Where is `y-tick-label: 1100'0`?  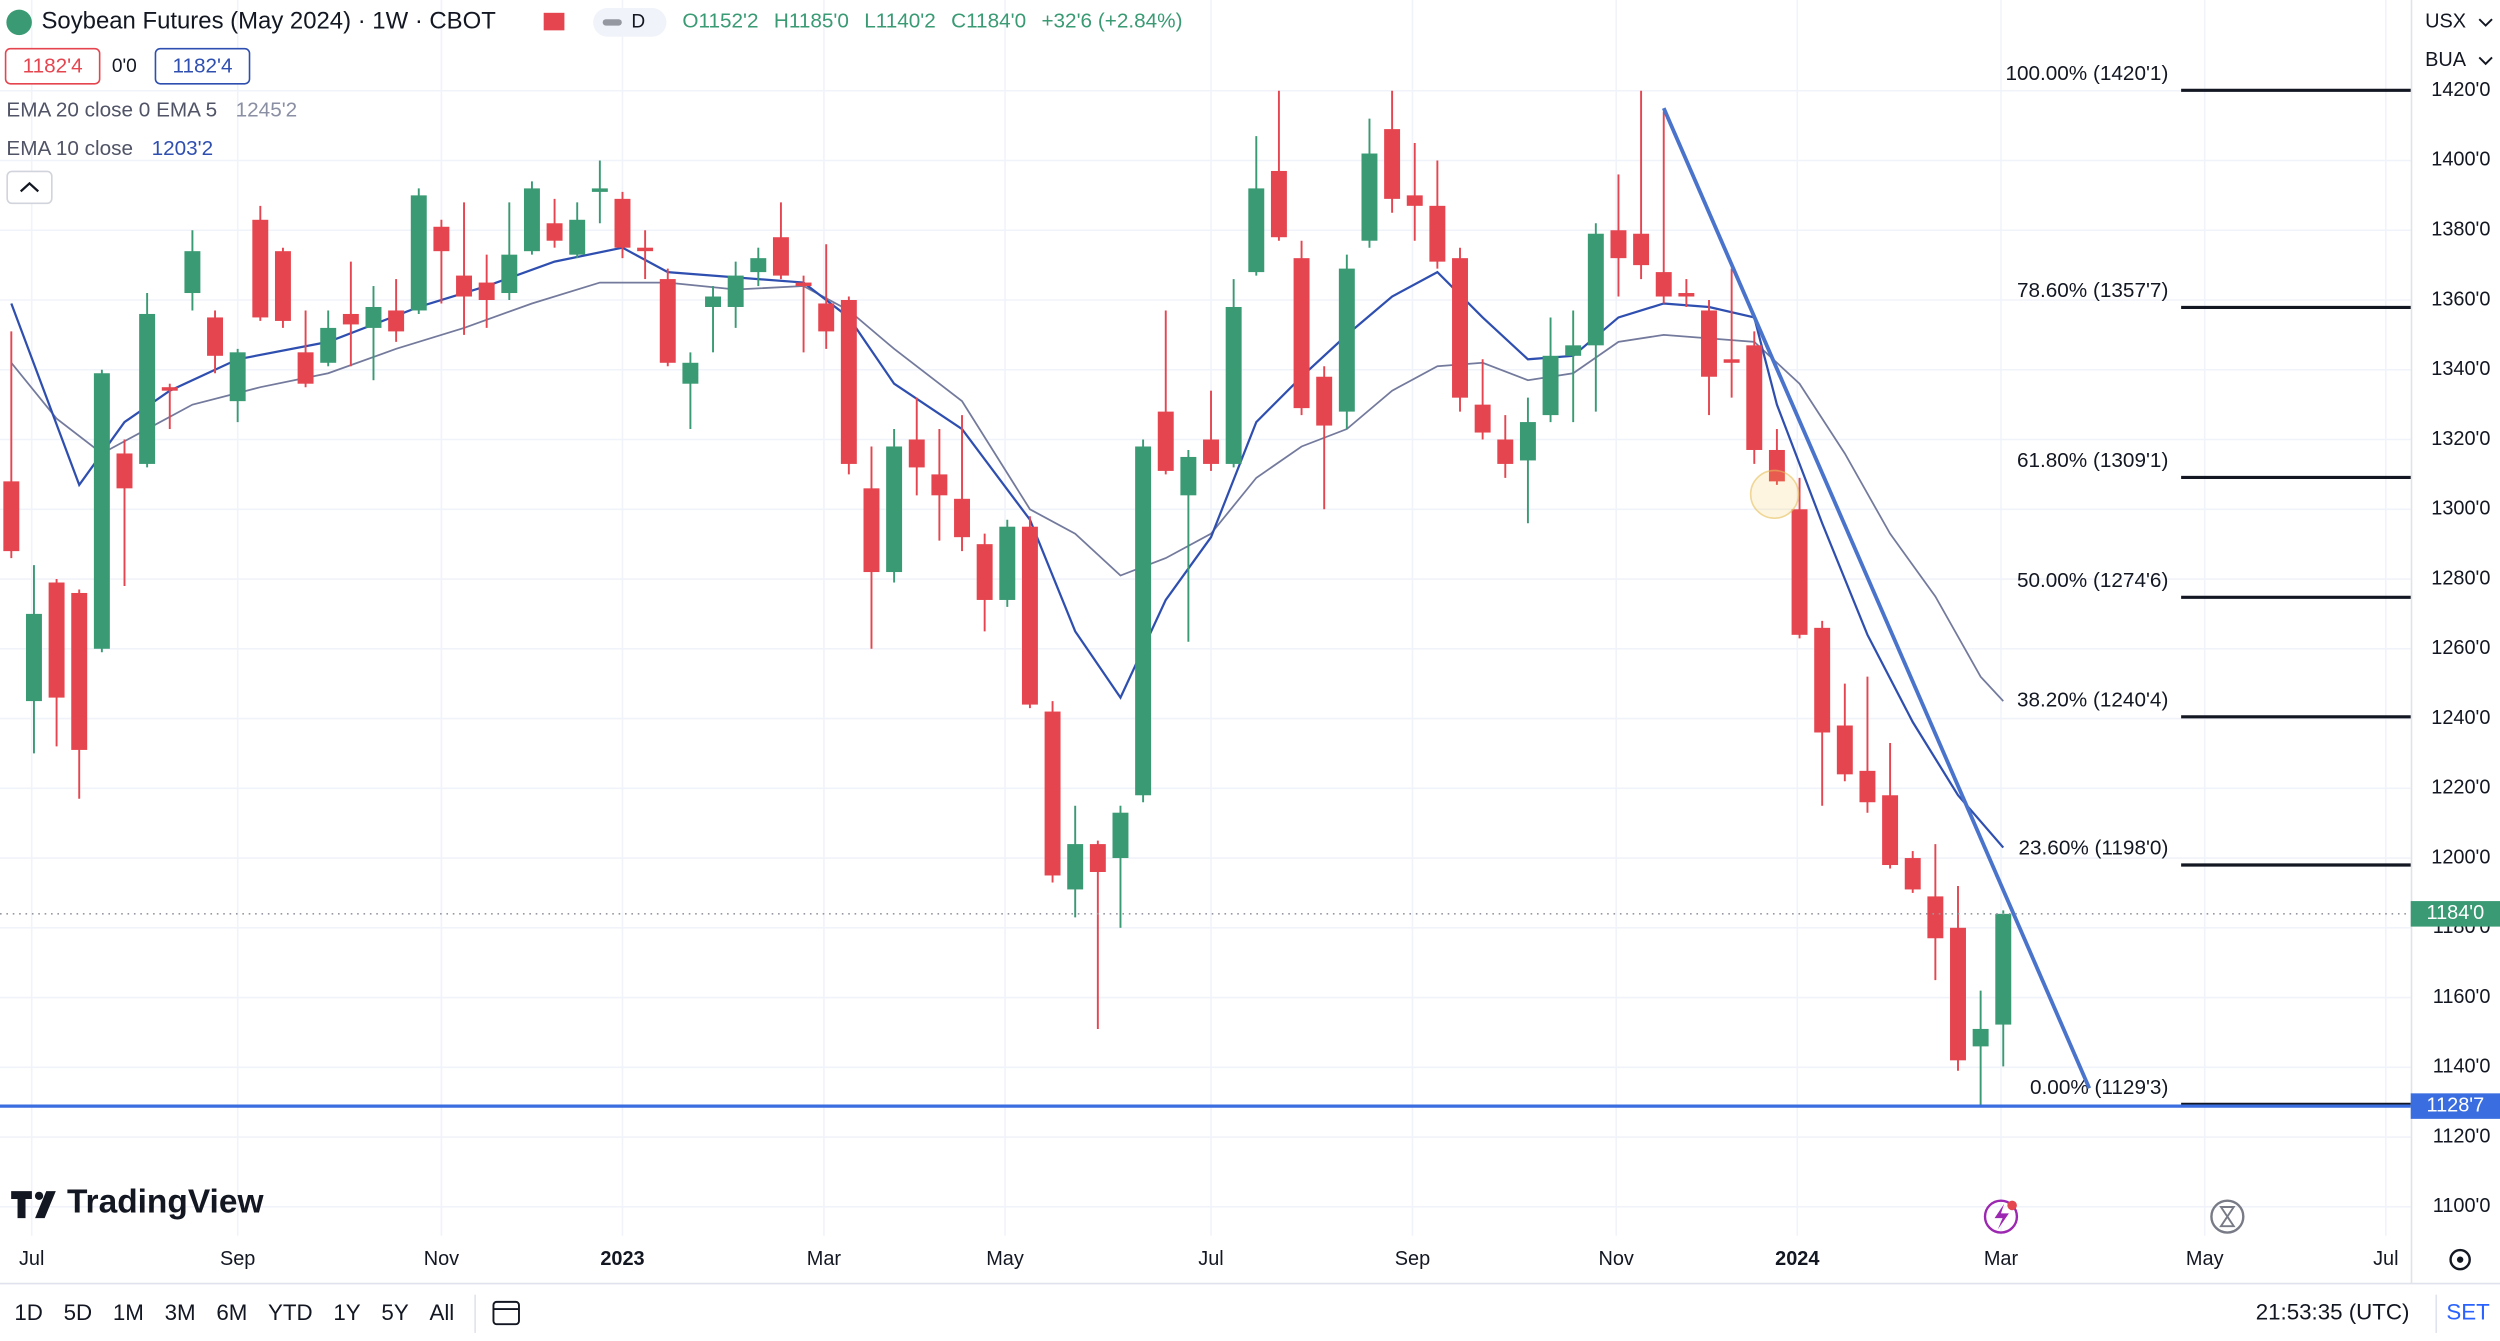 y-tick-label: 1100'0 is located at coordinates (2462, 1206).